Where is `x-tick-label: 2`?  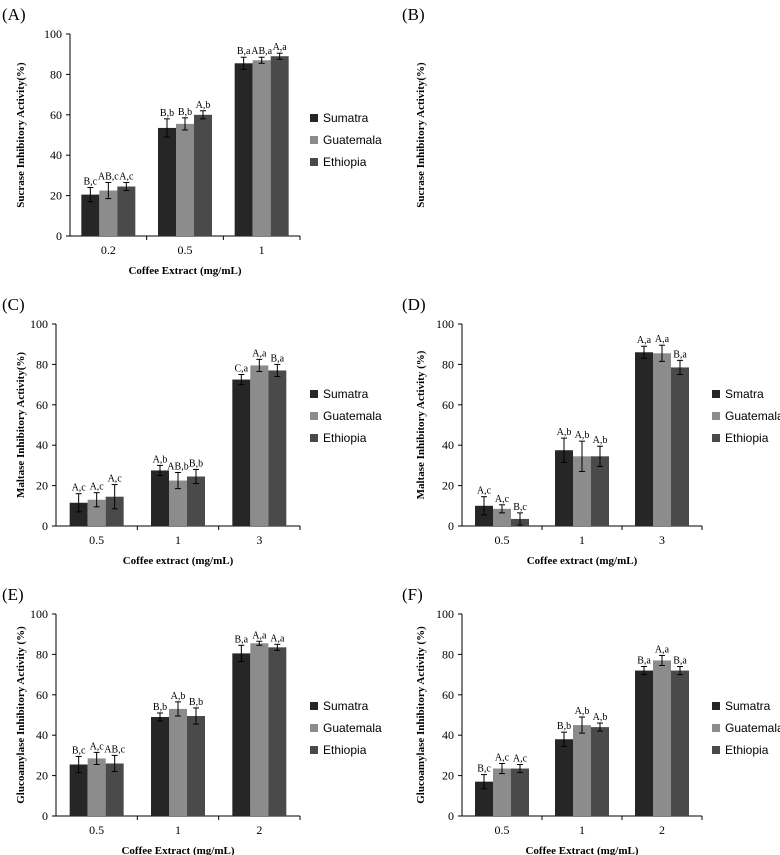
x-tick-label: 2 is located at coordinates (259, 830).